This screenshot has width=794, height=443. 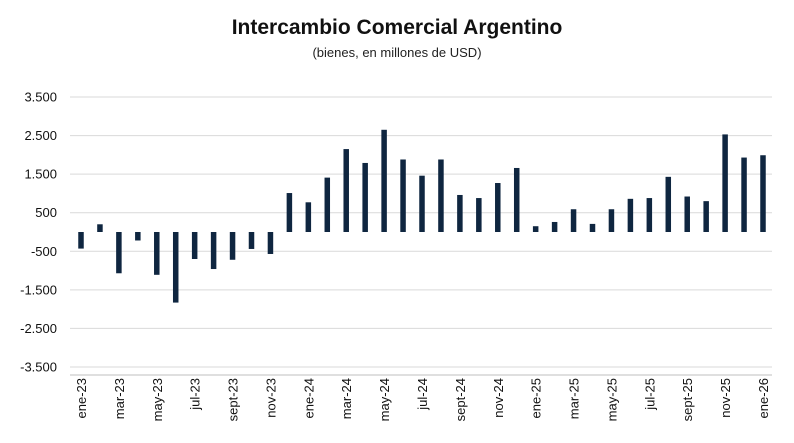 What do you see at coordinates (763, 398) in the screenshot?
I see `x-tick-label: ene-26` at bounding box center [763, 398].